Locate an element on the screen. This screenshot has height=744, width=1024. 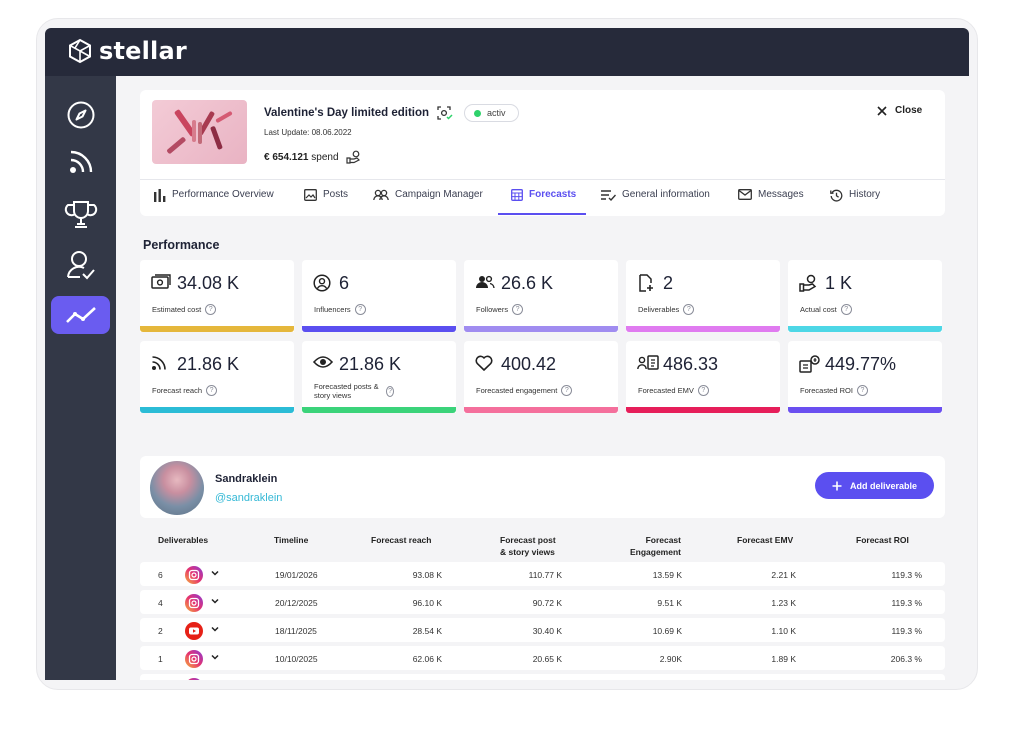
tab-label: History is located at coordinates (865, 194).